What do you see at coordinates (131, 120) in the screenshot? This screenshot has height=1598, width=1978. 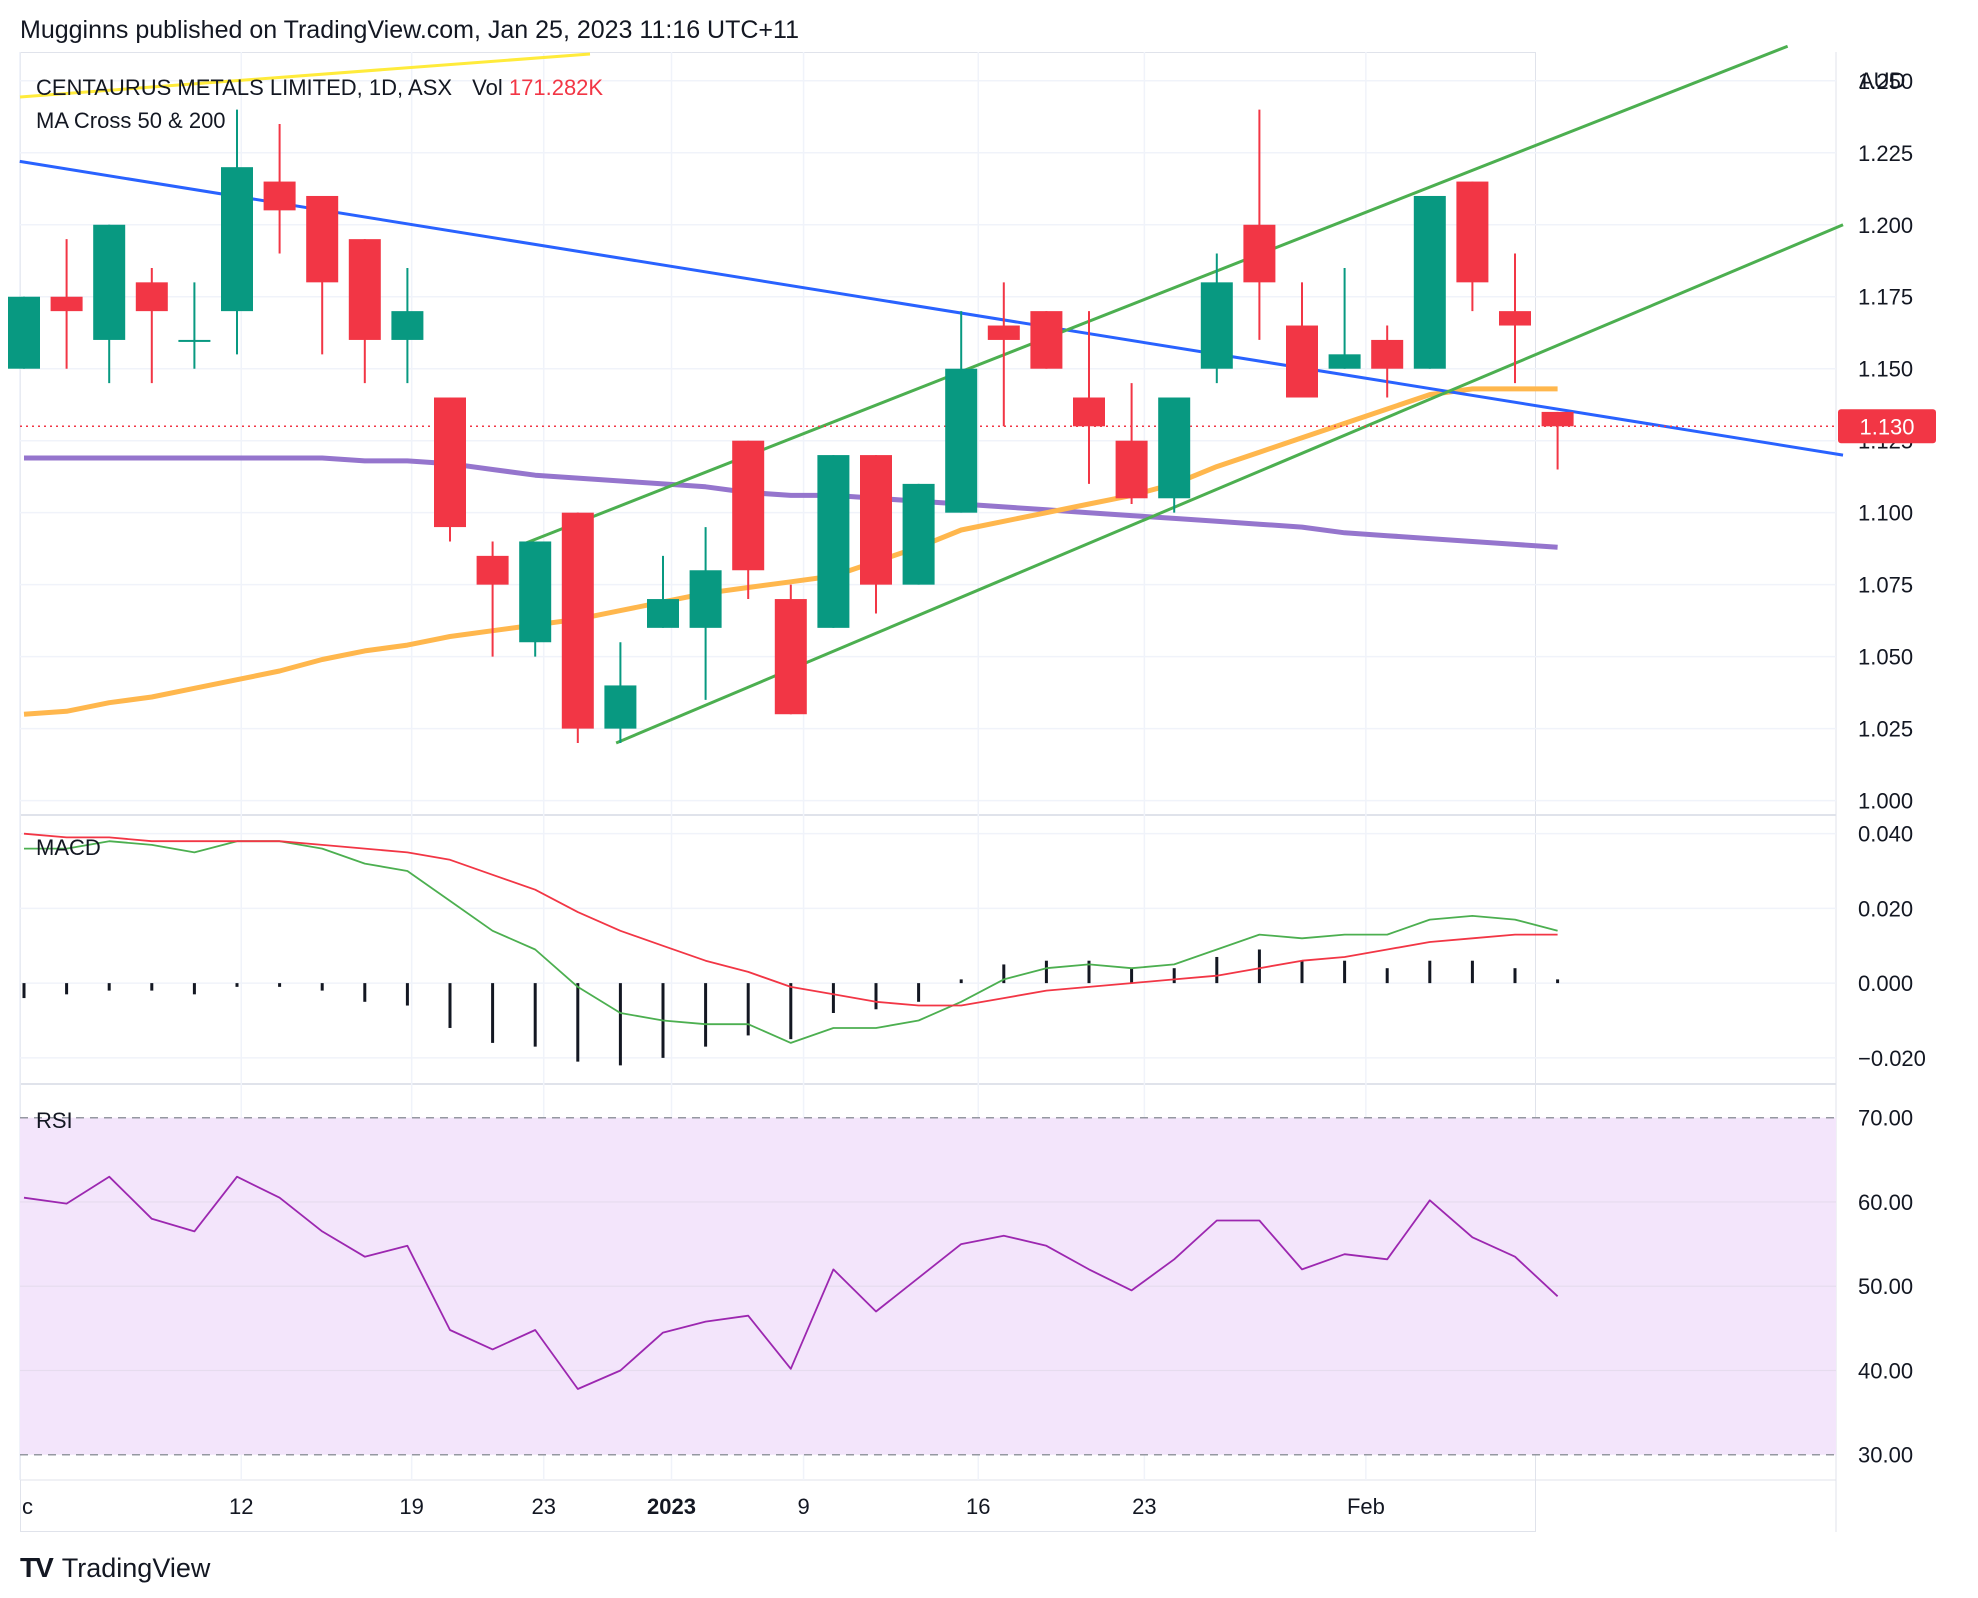 I see `indicator-ma-cross-label: MA Cross 50 & 200` at bounding box center [131, 120].